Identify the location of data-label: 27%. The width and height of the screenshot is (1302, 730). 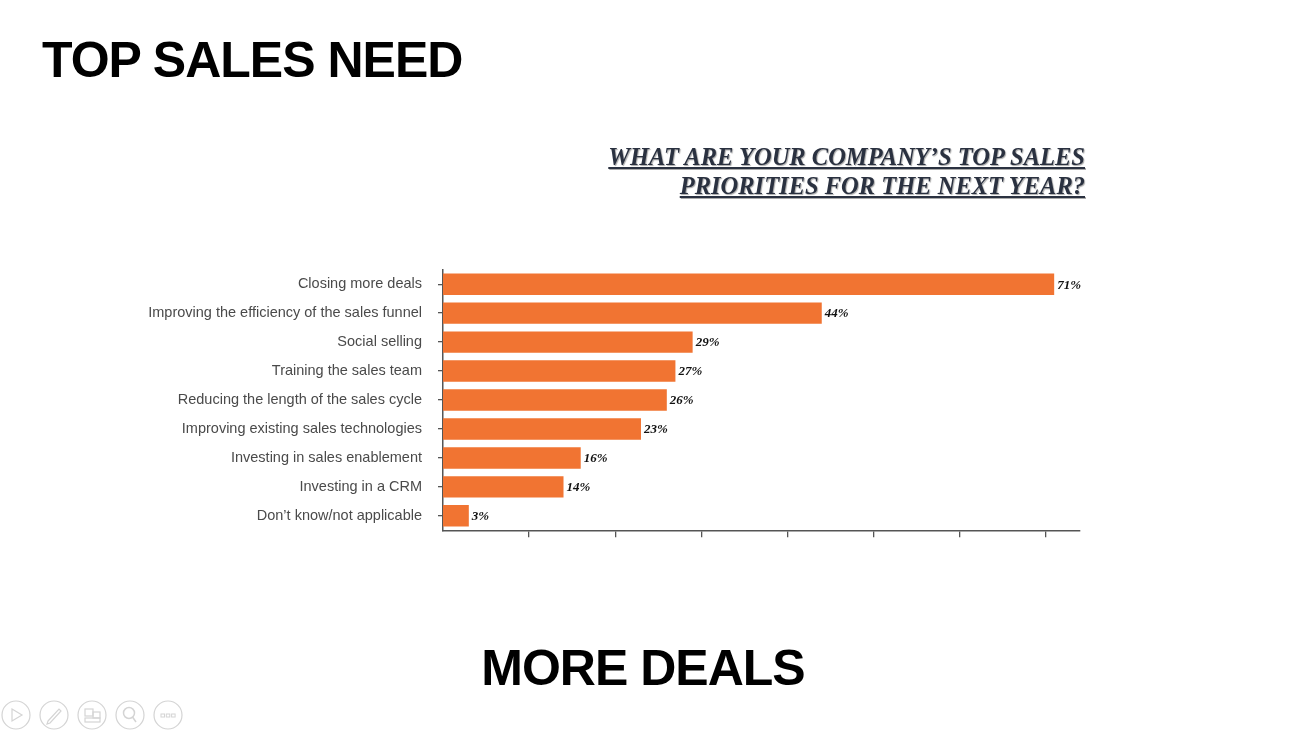
(690, 371).